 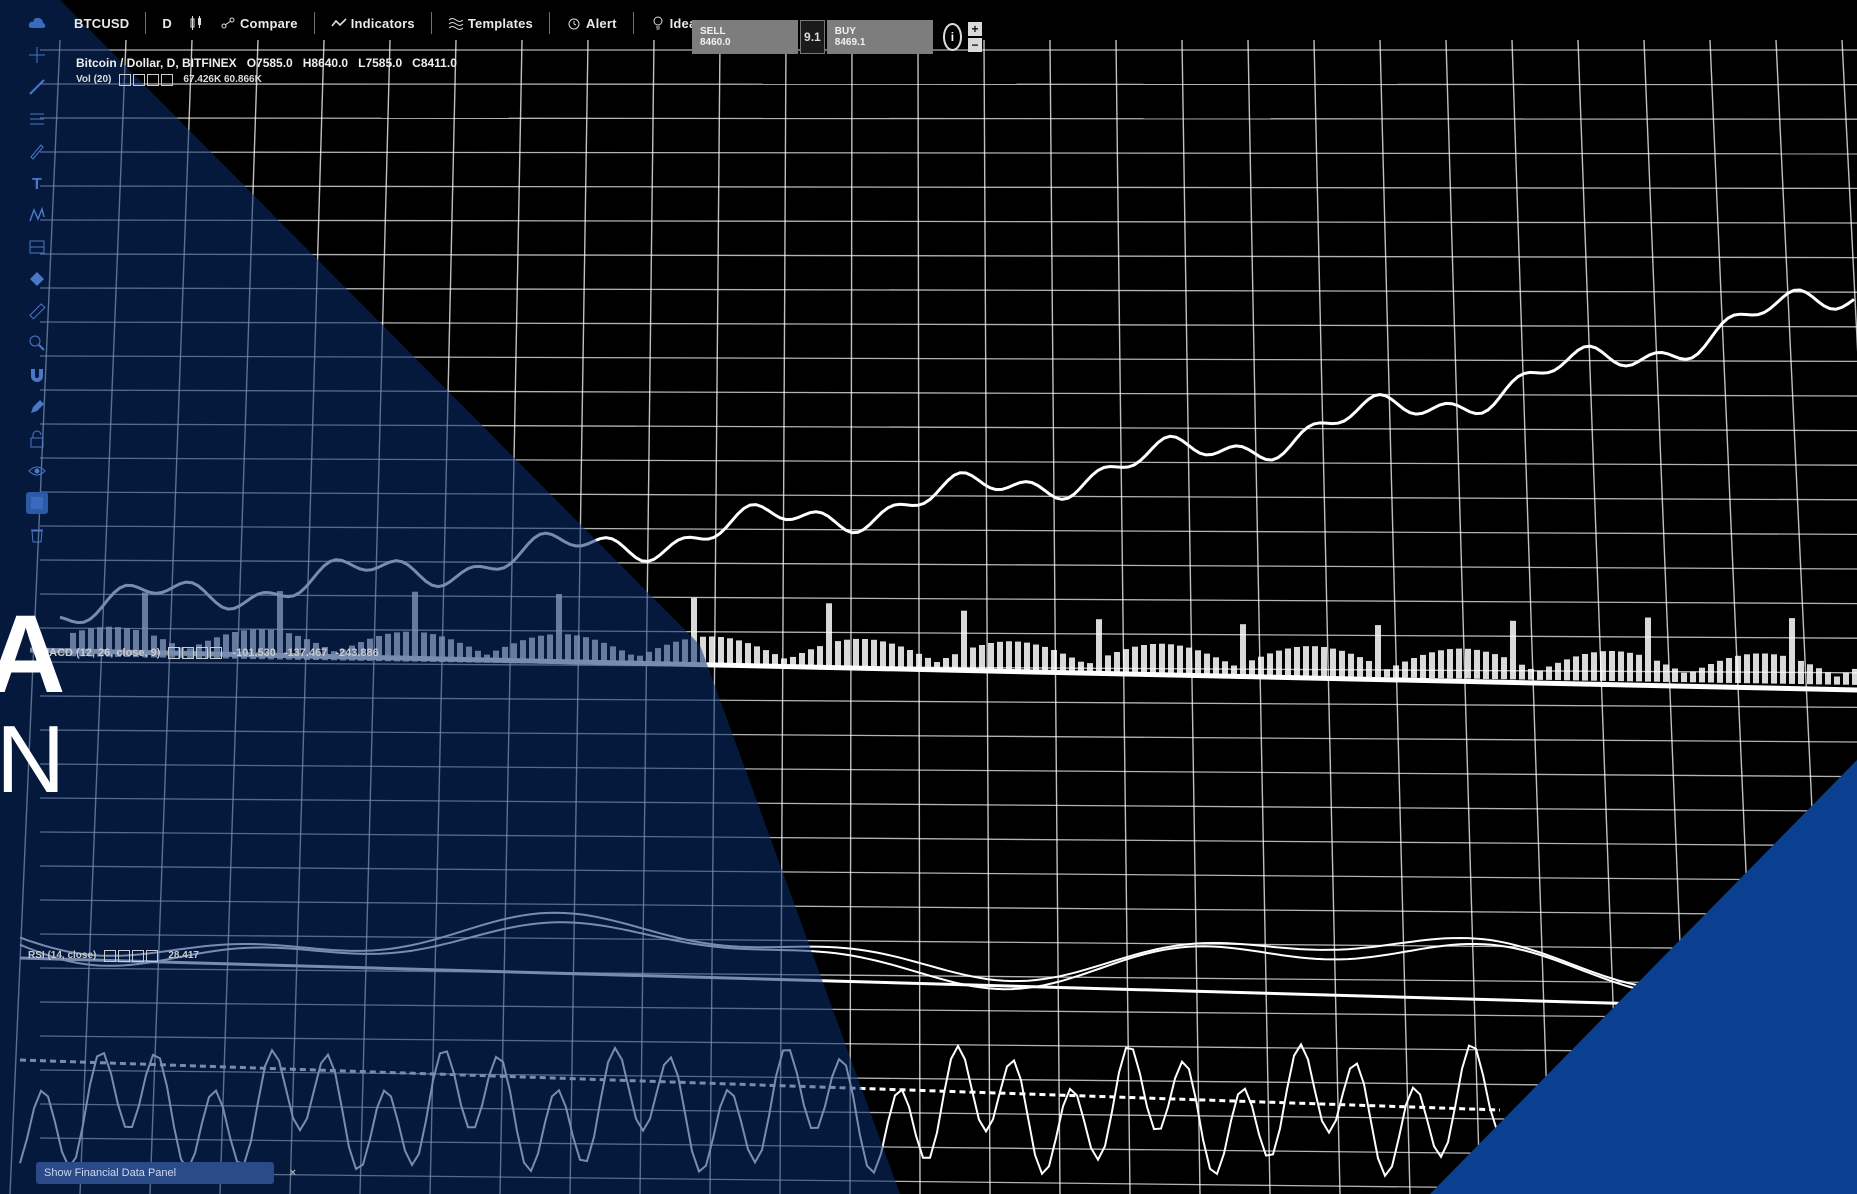 What do you see at coordinates (196, 23) in the screenshot?
I see `chart-type-button` at bounding box center [196, 23].